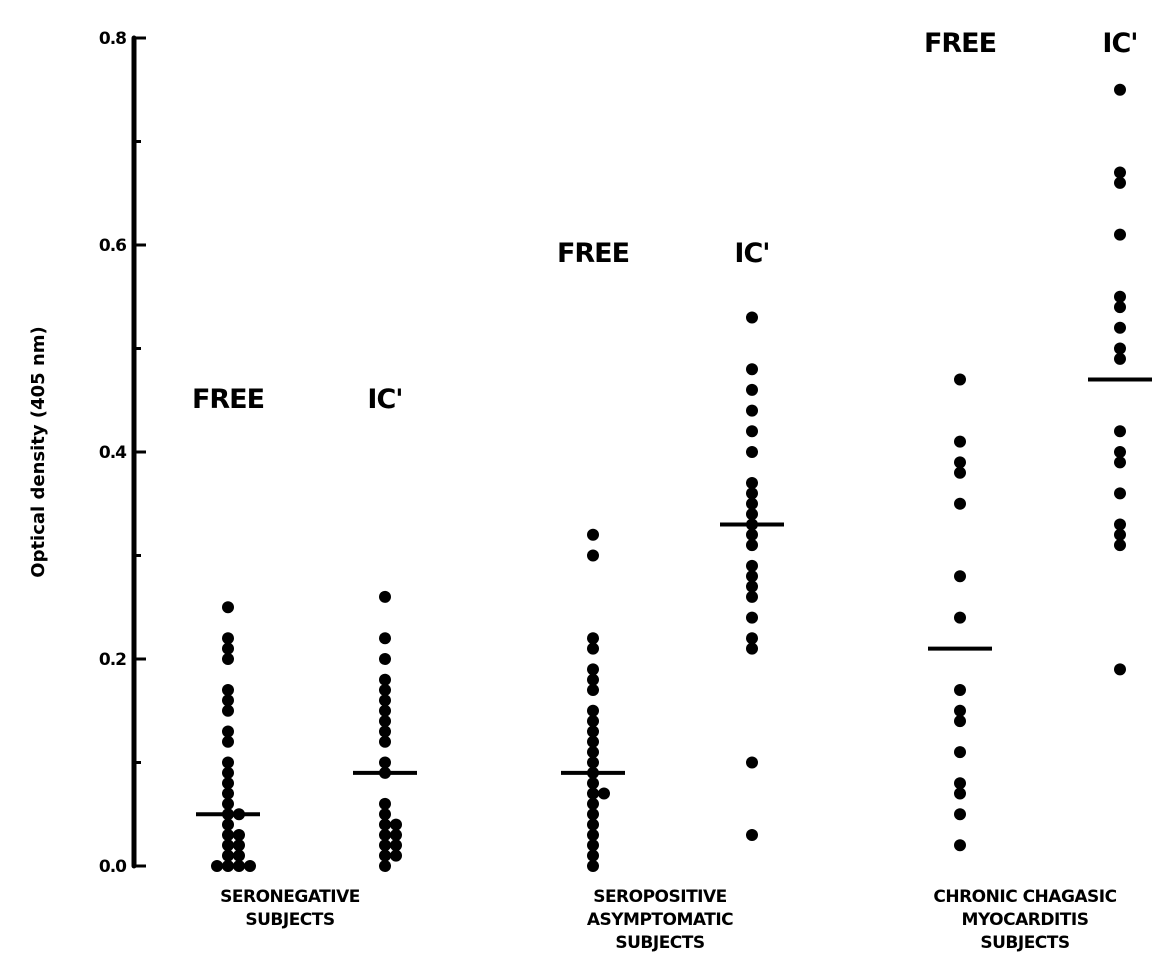 The height and width of the screenshot is (979, 1161). Describe the element at coordinates (659, 943) in the screenshot. I see `group-label: SUBJECTS` at that location.